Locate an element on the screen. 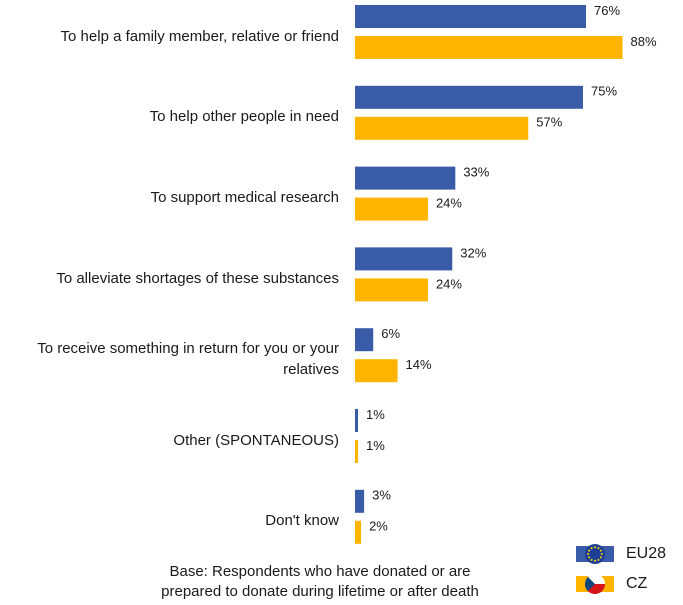 The width and height of the screenshot is (683, 605). data-label-eu28: 75% is located at coordinates (604, 91).